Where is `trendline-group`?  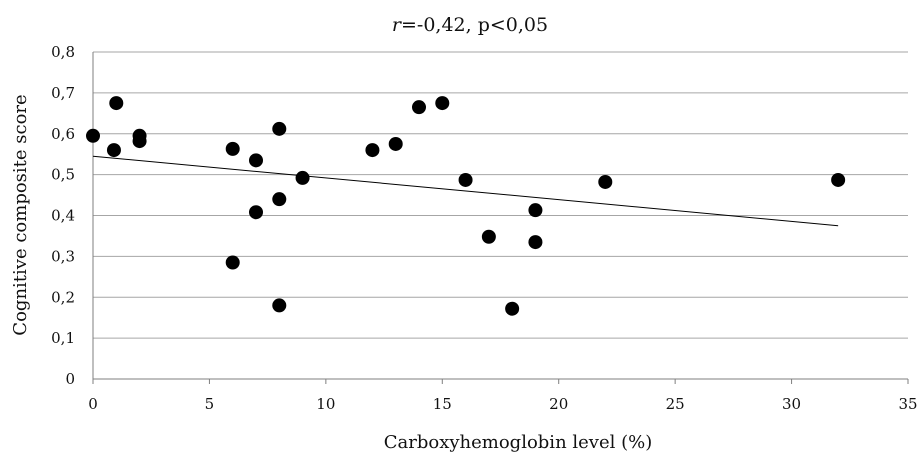
trendline-group is located at coordinates (465, 191).